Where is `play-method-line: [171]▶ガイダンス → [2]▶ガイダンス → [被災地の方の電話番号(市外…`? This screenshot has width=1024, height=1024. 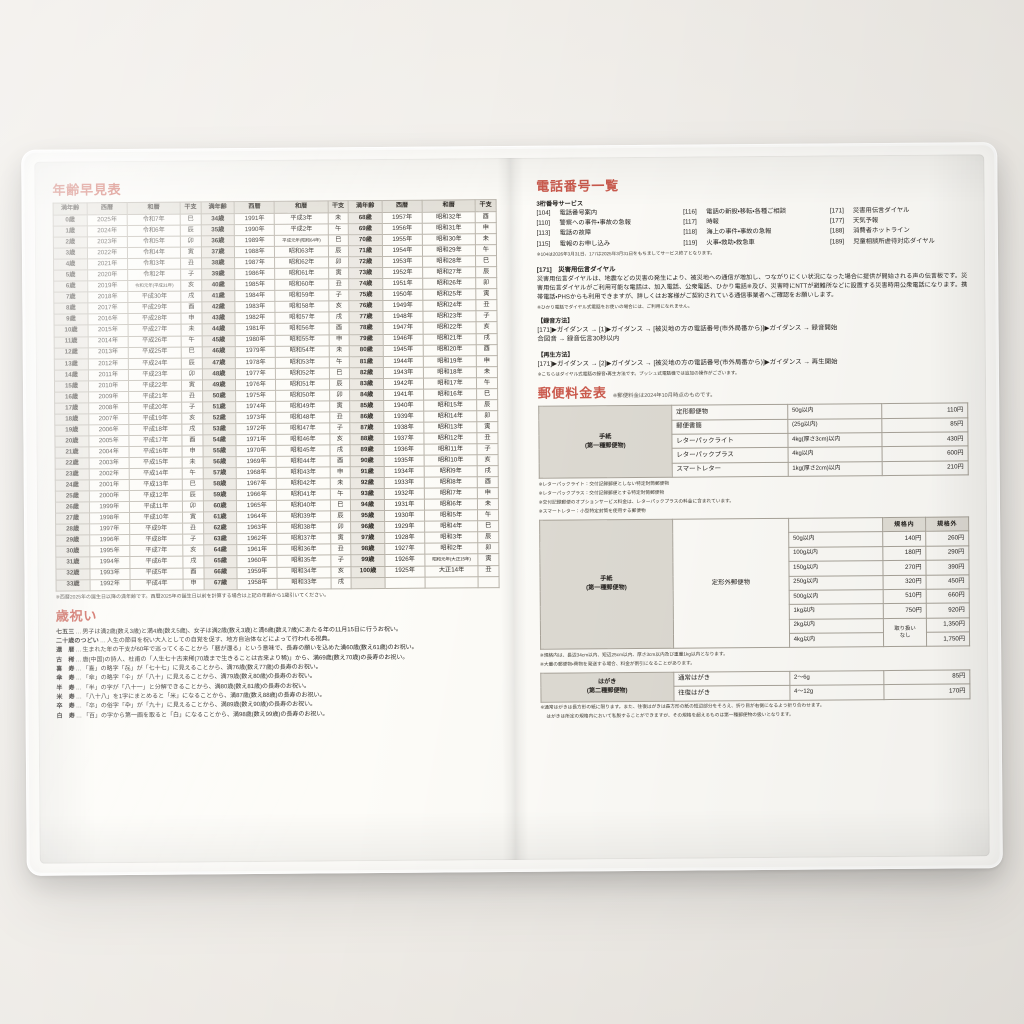
play-method-line: [171]▶ガイダンス → [2]▶ガイダンス → [被災地の方の電話番号(市外… is located at coordinates (687, 363).